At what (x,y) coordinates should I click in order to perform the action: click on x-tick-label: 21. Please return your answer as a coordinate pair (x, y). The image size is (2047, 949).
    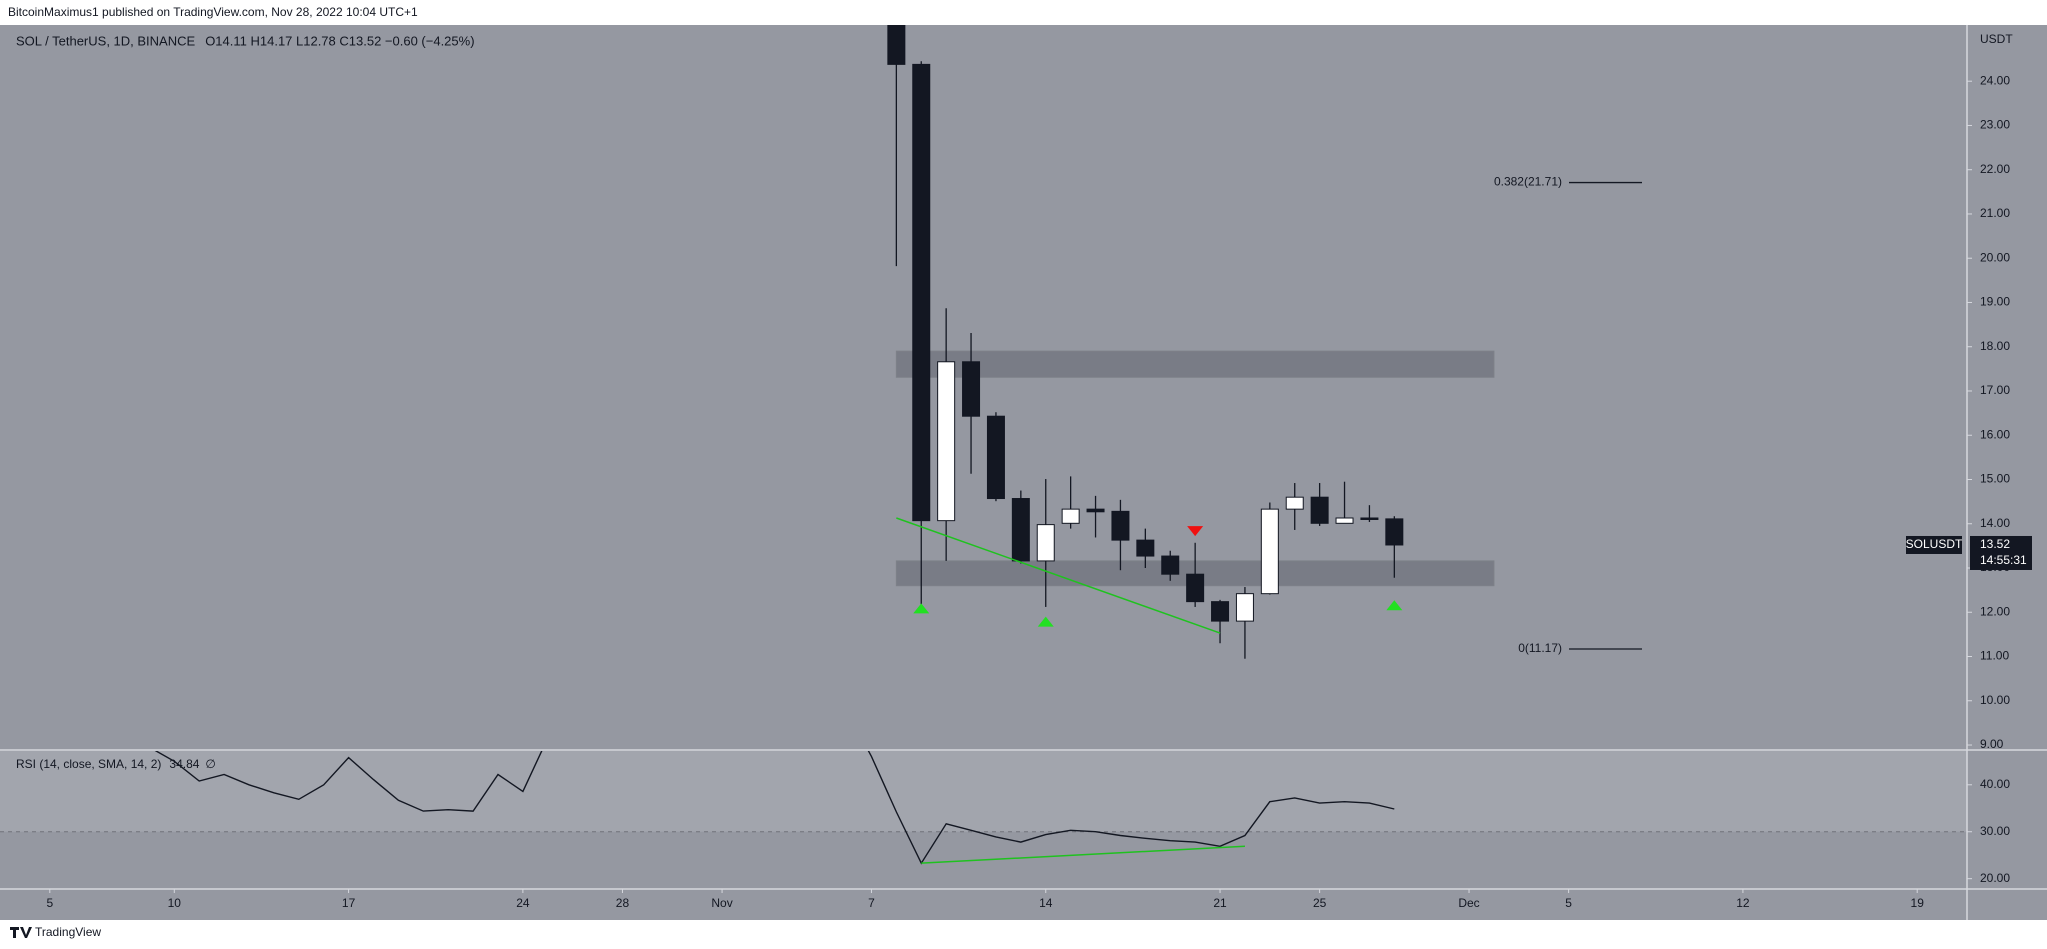
    Looking at the image, I should click on (1220, 903).